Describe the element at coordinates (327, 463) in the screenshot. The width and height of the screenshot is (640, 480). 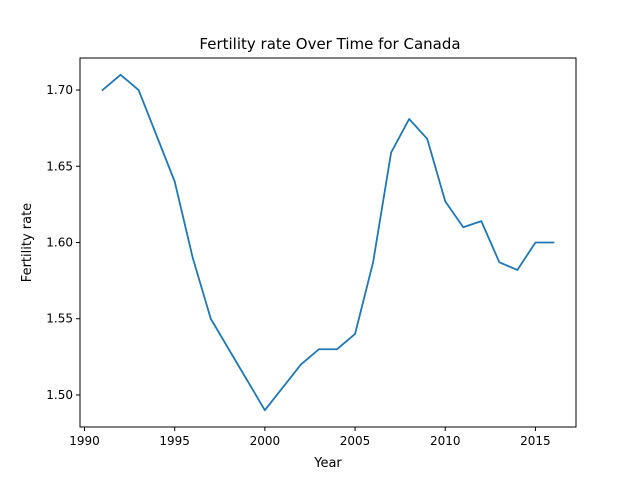
I see `x-axis-label: Year` at that location.